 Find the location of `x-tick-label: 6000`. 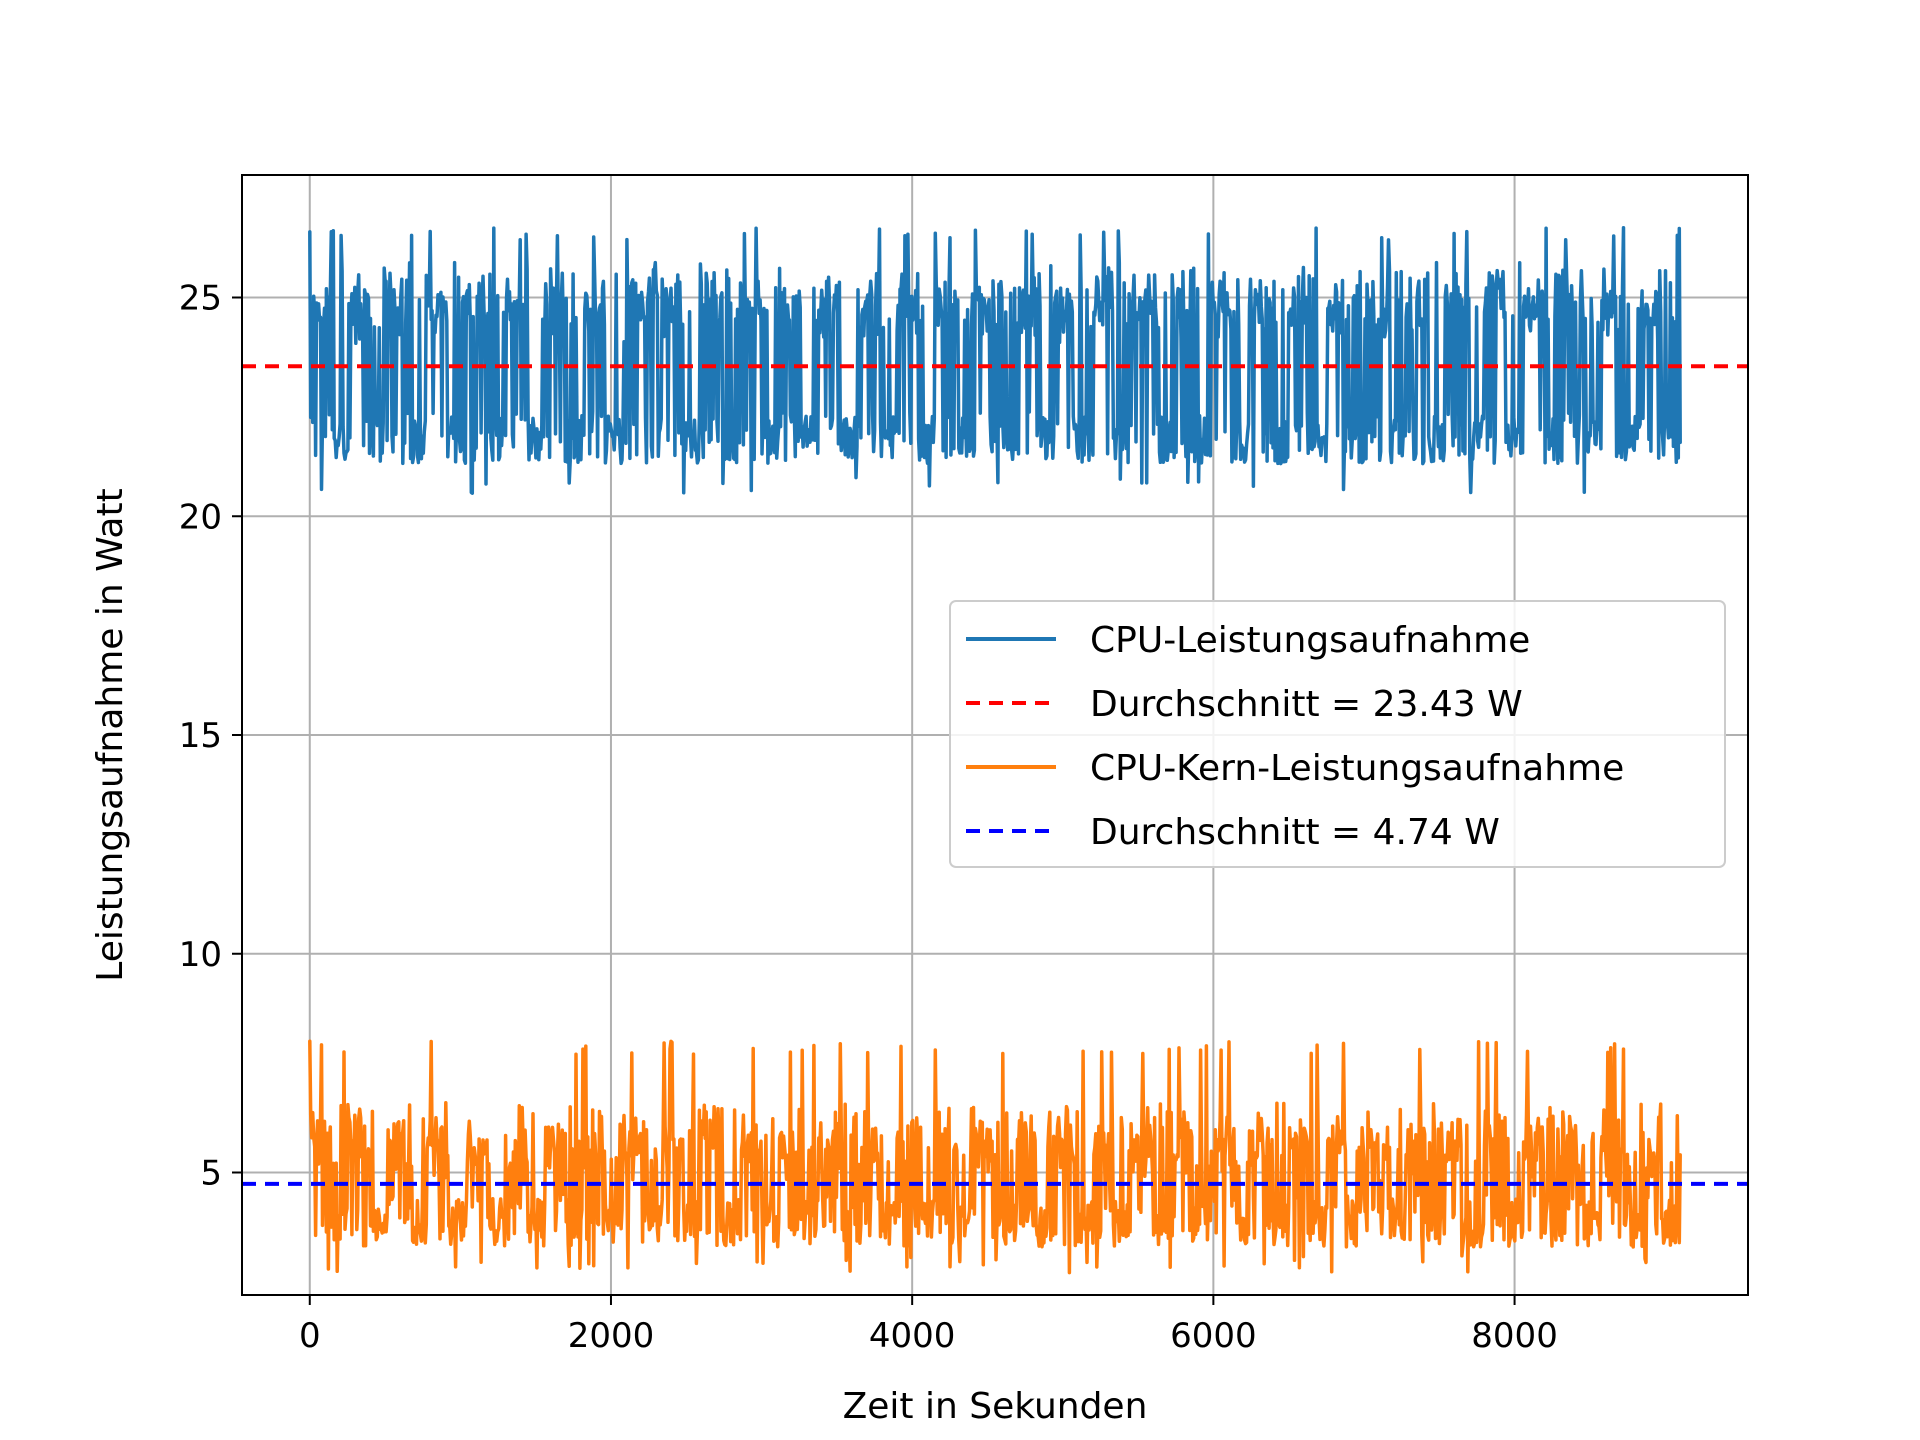

x-tick-label: 6000 is located at coordinates (1213, 1336).